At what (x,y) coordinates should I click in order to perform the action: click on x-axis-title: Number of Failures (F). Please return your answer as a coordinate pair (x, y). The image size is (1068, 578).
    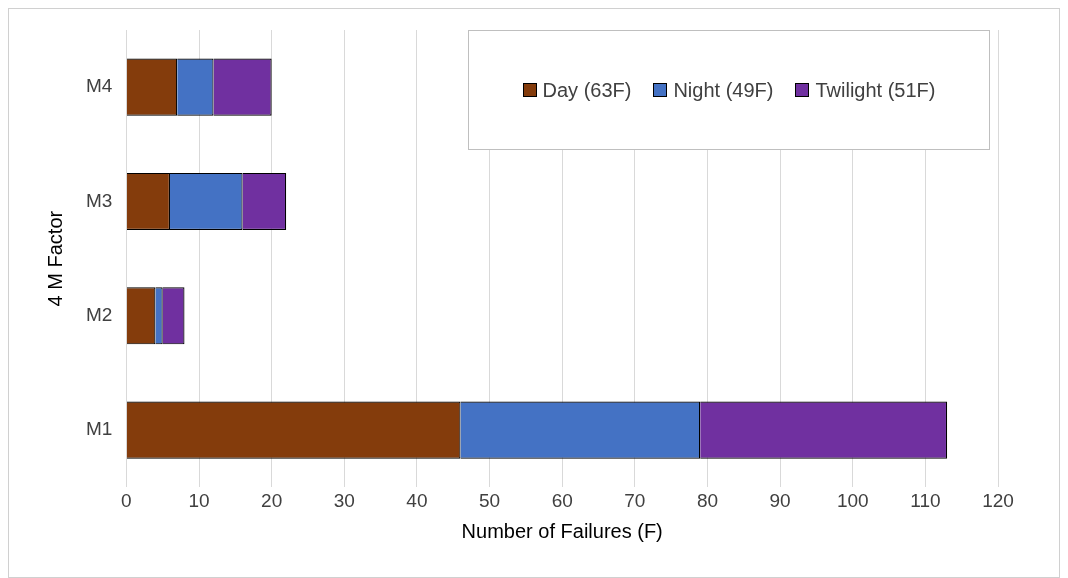
    Looking at the image, I should click on (562, 530).